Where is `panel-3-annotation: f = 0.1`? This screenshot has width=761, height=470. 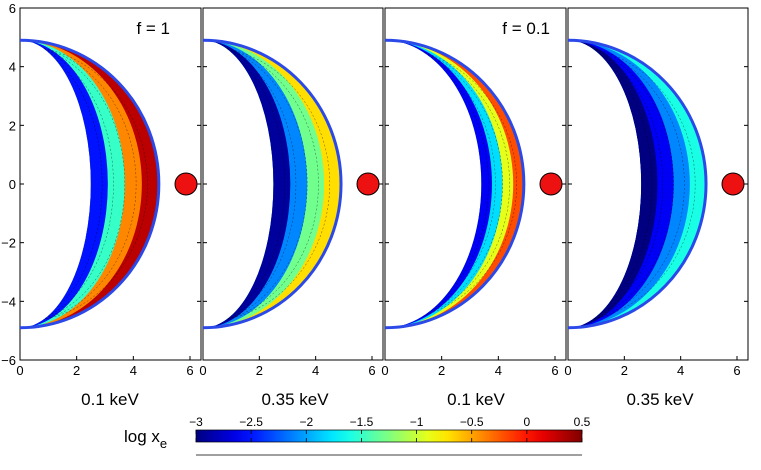
panel-3-annotation: f = 0.1 is located at coordinates (526, 28).